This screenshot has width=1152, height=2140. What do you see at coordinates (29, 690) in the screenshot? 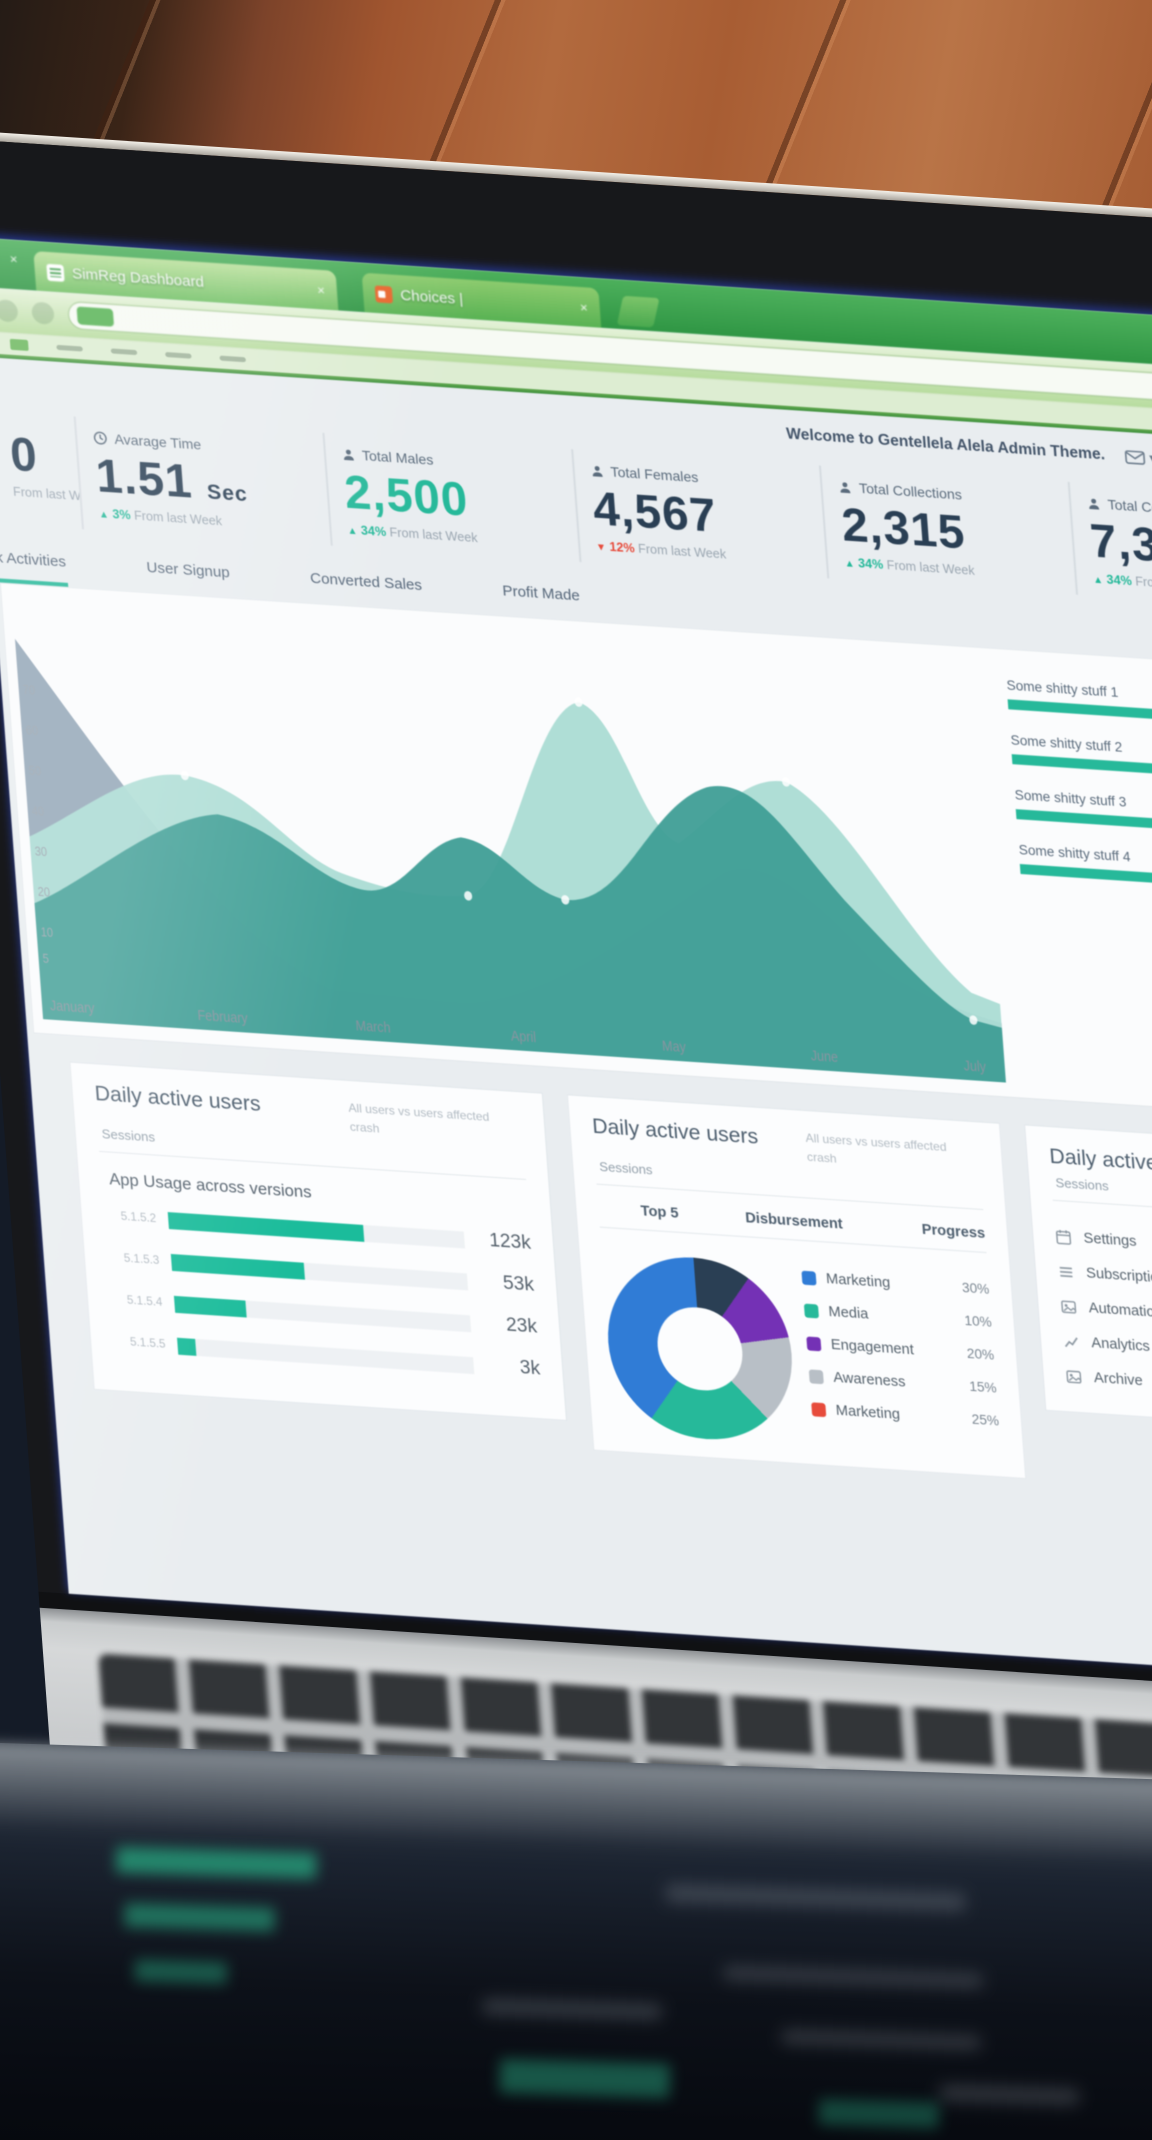
I see `y-tick: 70` at bounding box center [29, 690].